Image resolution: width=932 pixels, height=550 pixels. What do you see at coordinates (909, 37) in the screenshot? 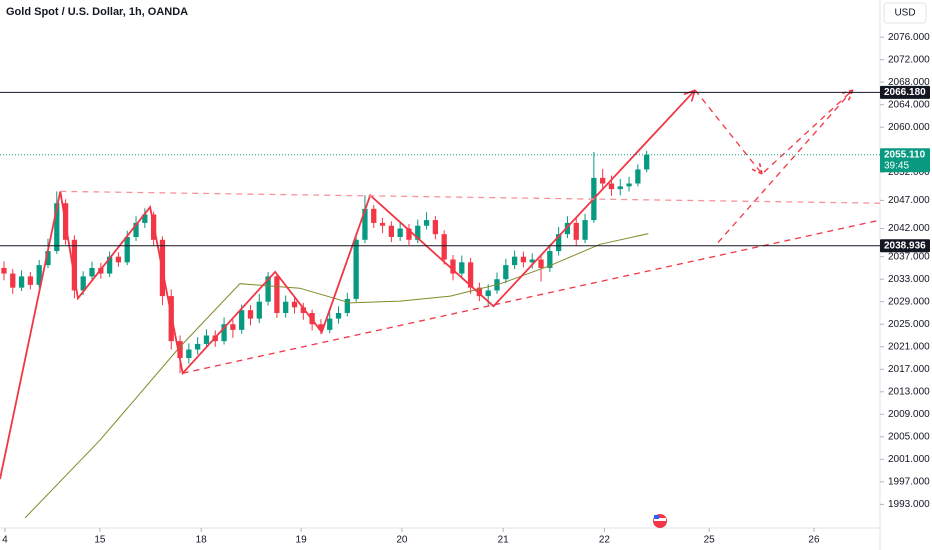
I see `y-tick-label: 2076.000` at bounding box center [909, 37].